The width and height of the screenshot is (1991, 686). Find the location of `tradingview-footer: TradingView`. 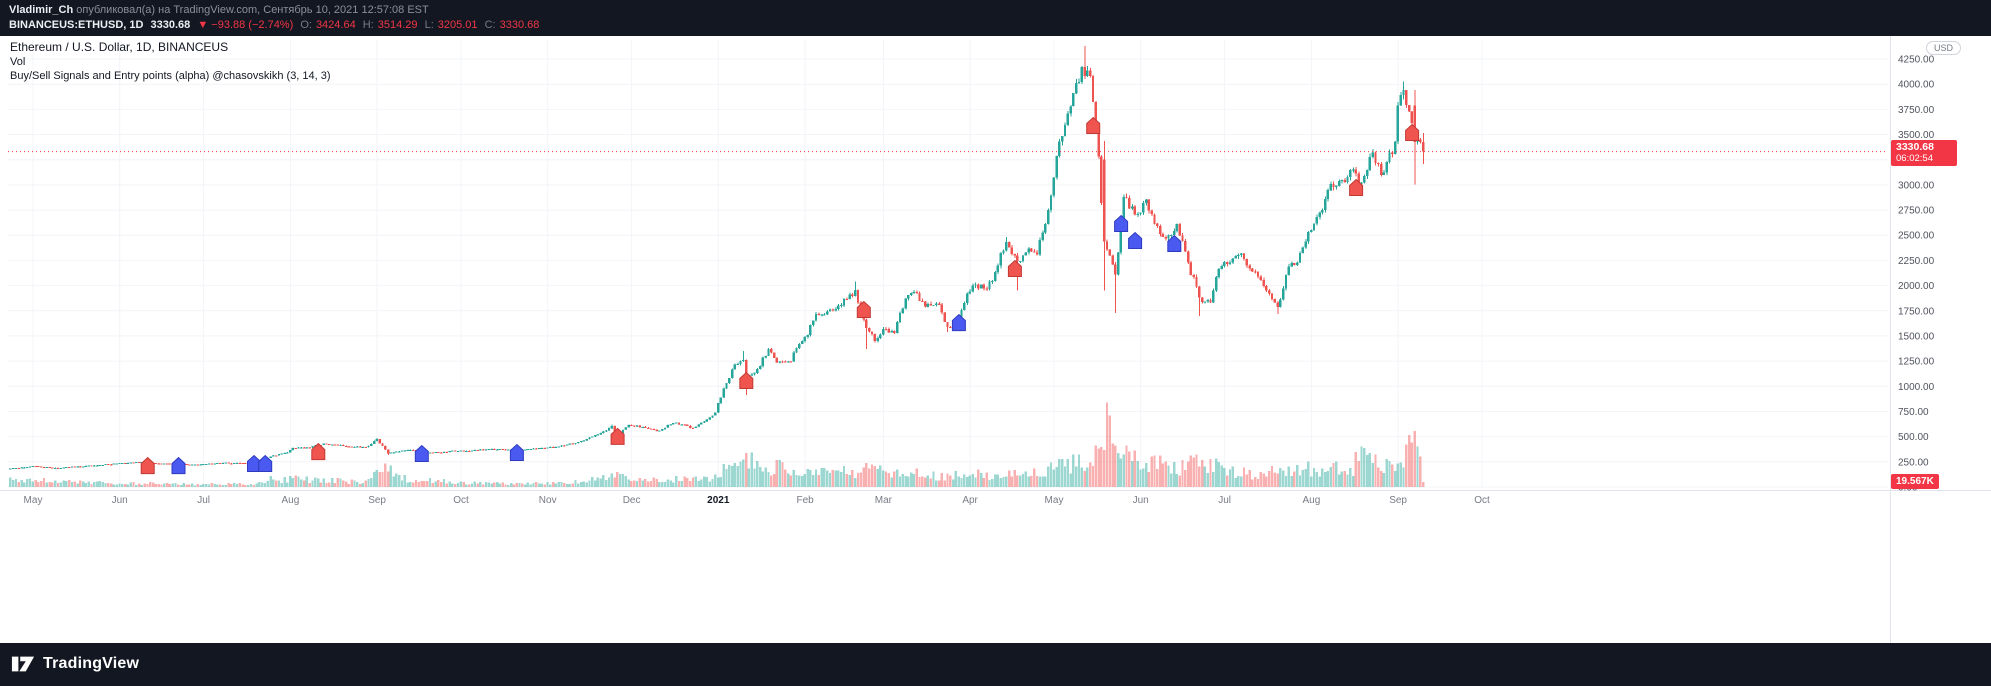

tradingview-footer: TradingView is located at coordinates (995, 664).